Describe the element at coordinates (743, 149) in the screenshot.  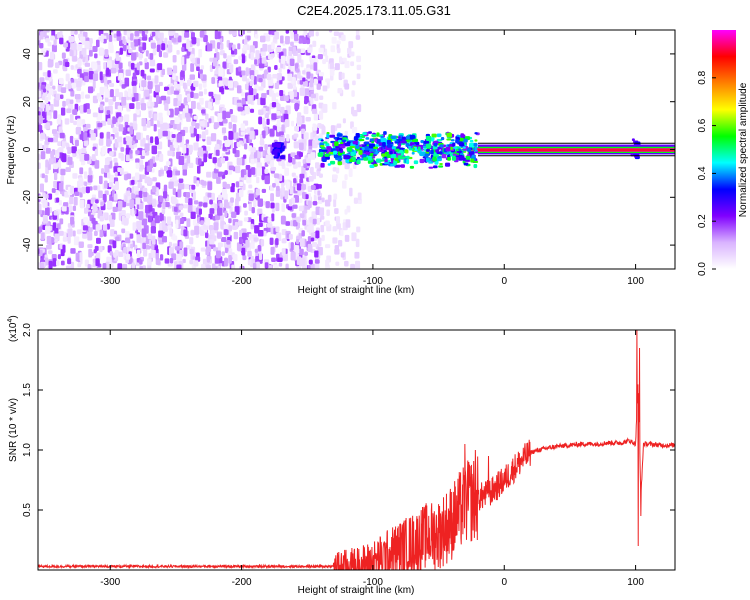
I see `colorbar-label: Normalized spectral amplitude` at that location.